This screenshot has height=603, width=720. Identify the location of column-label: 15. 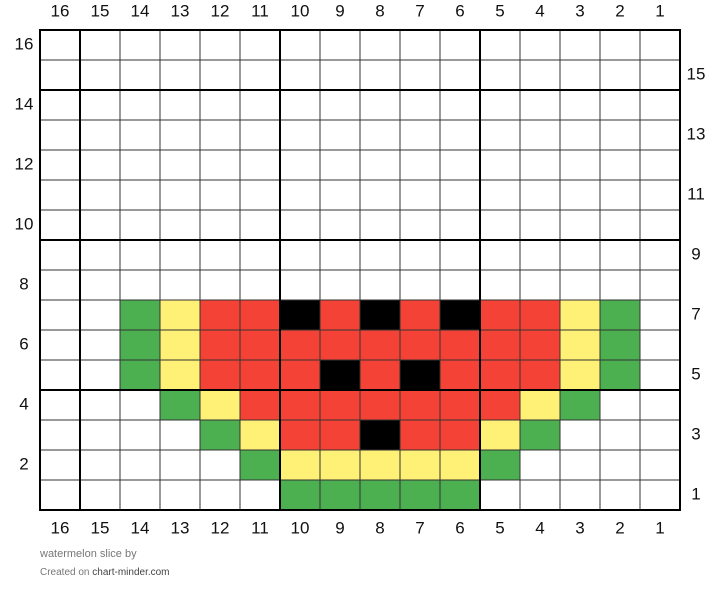
(100, 10).